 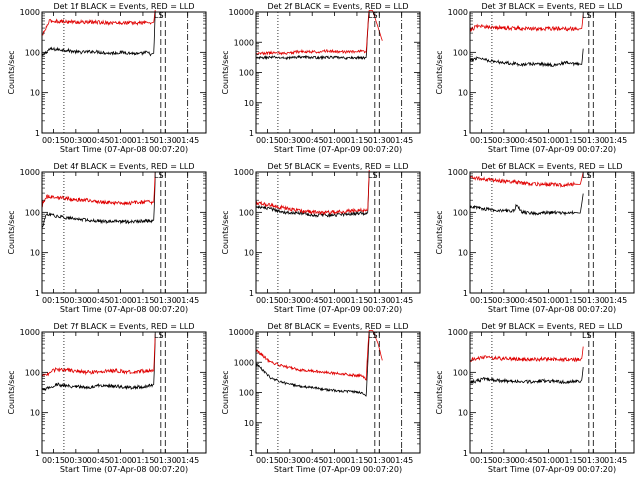 I want to click on panel-title: Det 3f BLACK = Events, RED = LLD, so click(x=551, y=6).